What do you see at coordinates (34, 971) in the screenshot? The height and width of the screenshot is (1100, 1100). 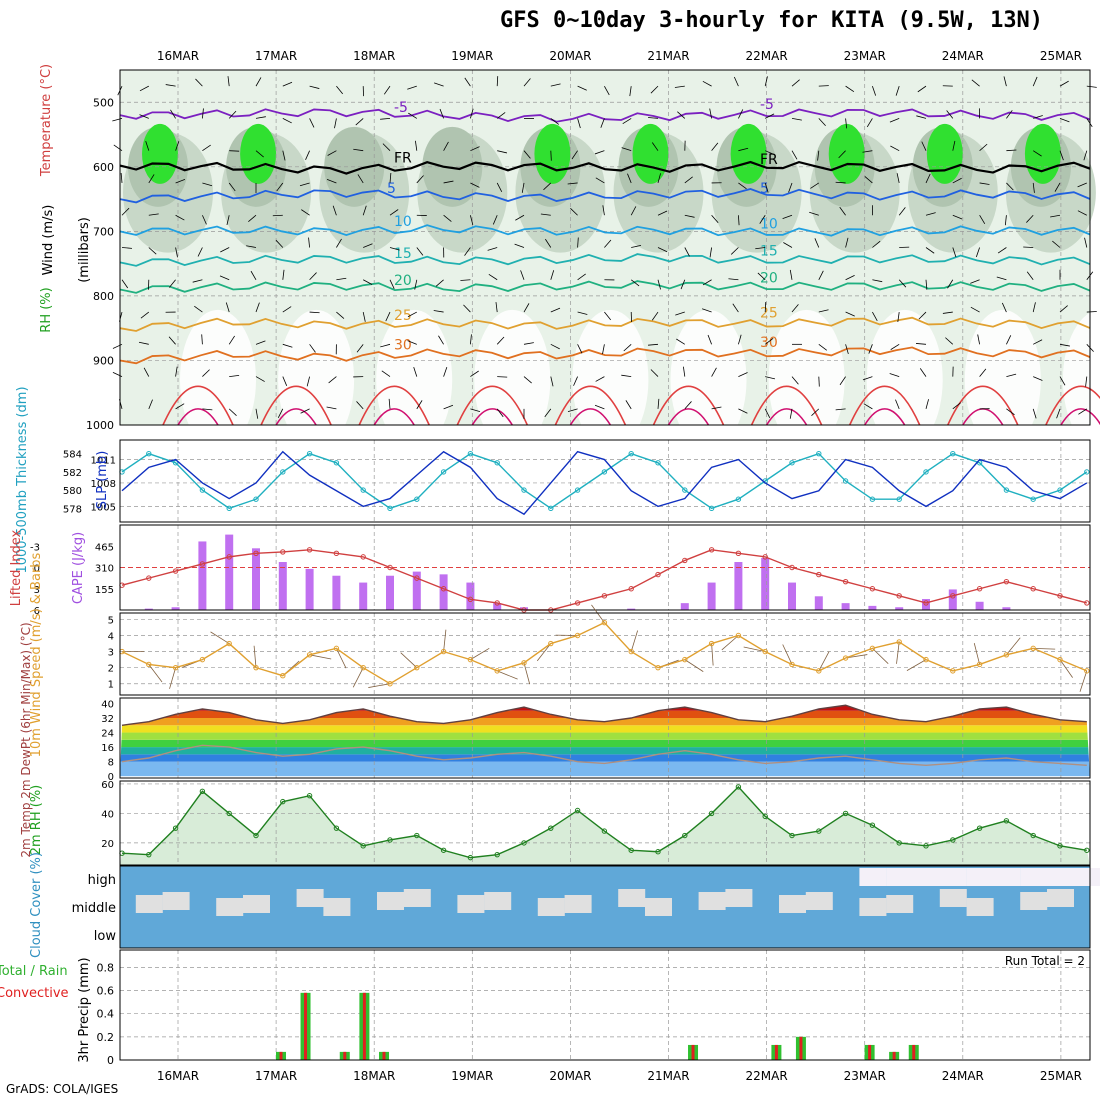 I see `legend-total-rain: Total / Rain` at bounding box center [34, 971].